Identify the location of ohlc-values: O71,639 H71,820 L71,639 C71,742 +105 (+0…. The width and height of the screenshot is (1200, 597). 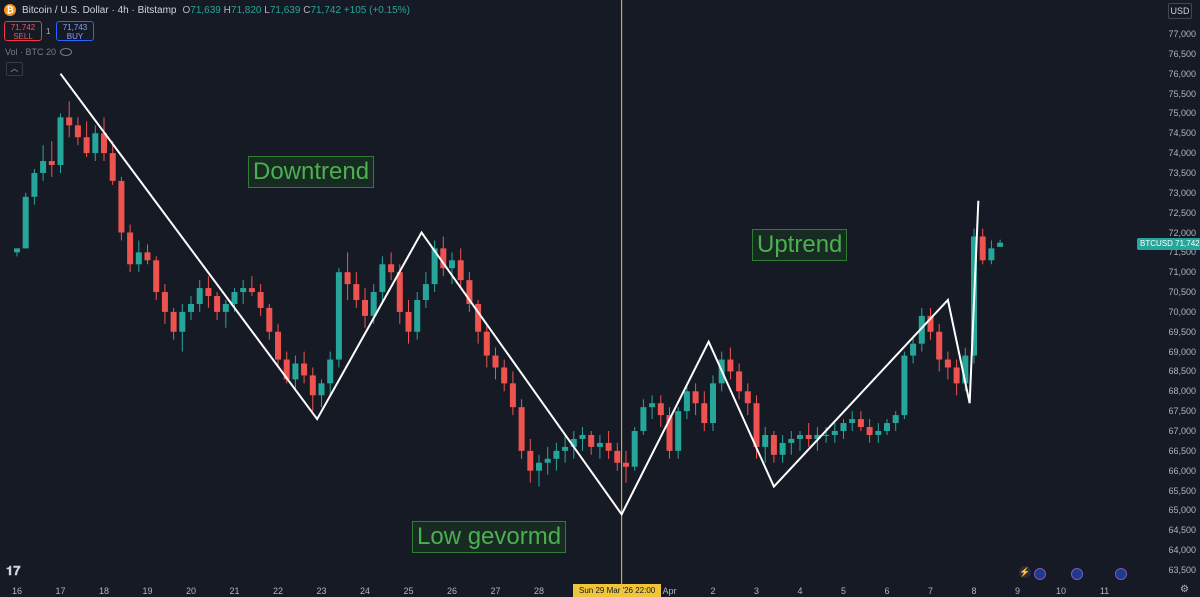
(296, 10).